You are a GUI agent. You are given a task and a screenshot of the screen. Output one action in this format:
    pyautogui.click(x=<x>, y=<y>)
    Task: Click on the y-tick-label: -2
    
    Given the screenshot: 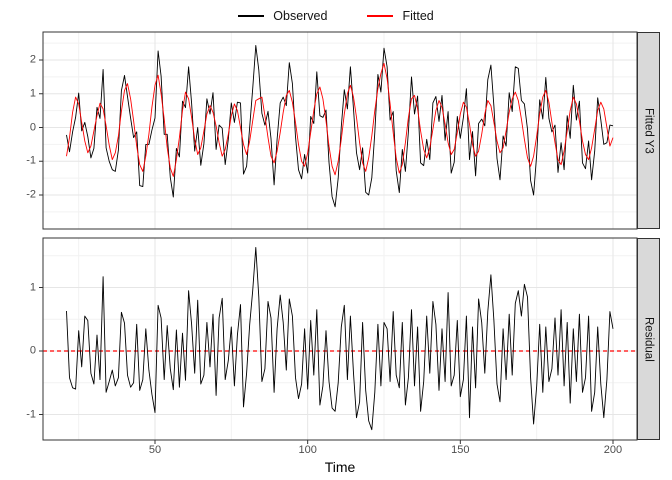 What is the action you would take?
    pyautogui.click(x=31, y=194)
    